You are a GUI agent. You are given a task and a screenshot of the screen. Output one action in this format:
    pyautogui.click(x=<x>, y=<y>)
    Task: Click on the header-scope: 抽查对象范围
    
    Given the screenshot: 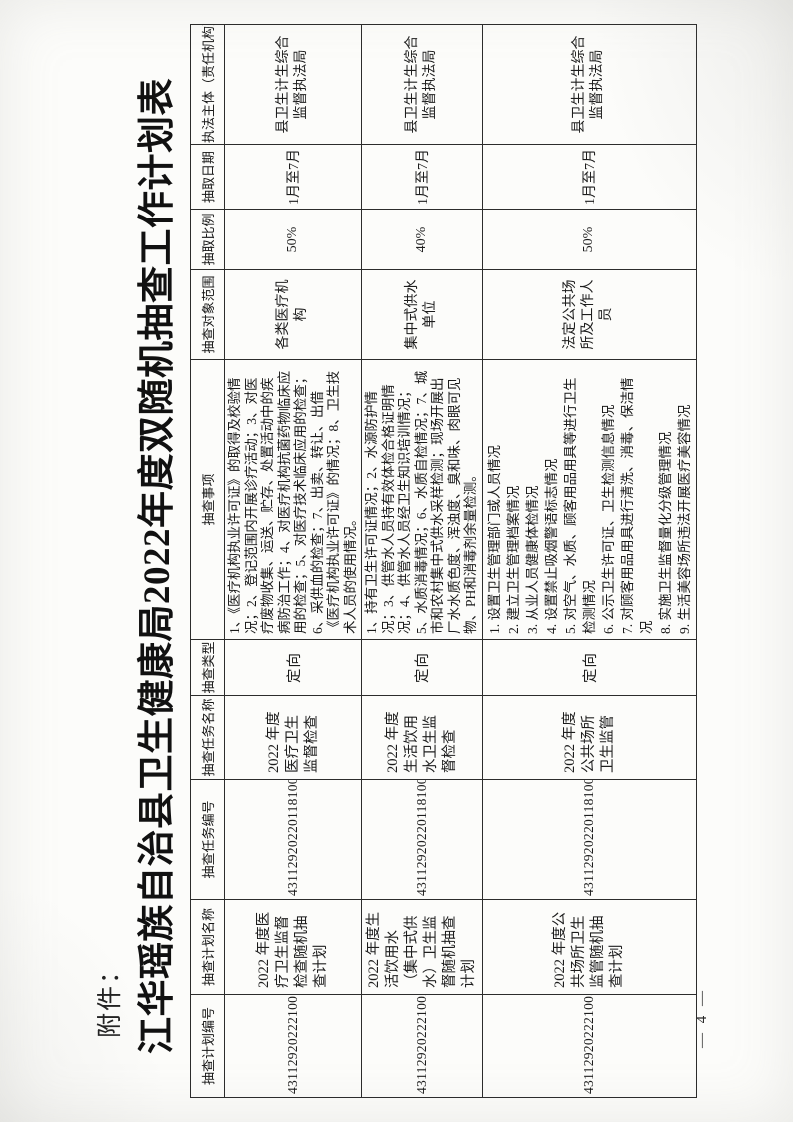 What is the action you would take?
    pyautogui.click(x=207, y=314)
    